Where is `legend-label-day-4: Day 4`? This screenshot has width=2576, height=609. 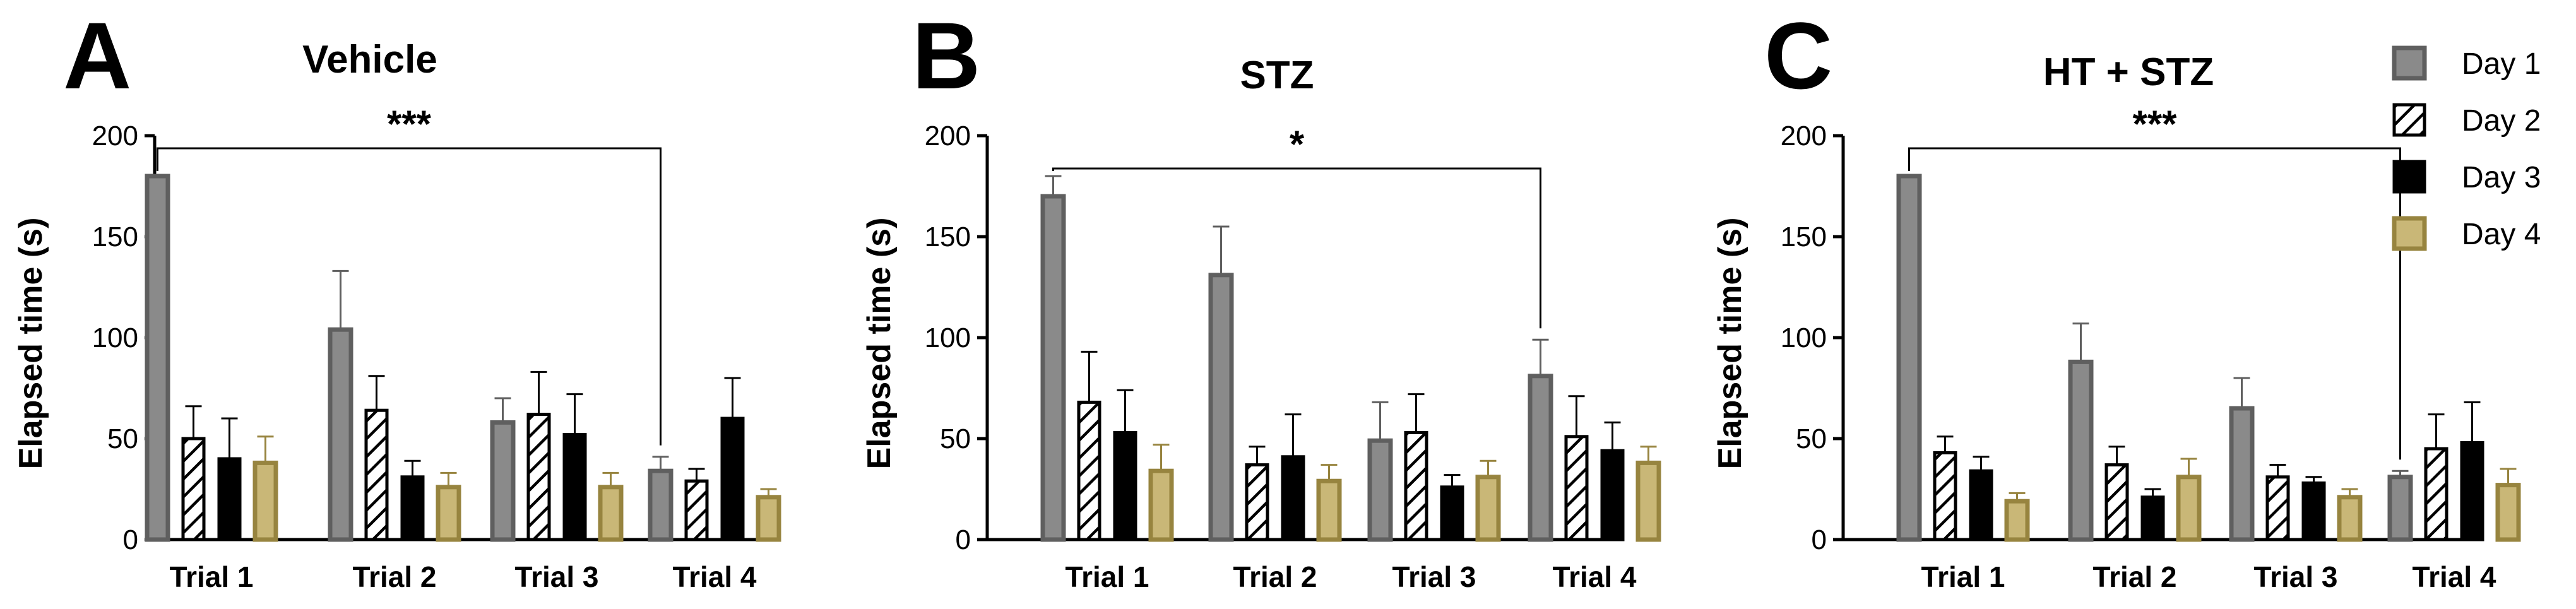 legend-label-day-4: Day 4 is located at coordinates (2501, 234).